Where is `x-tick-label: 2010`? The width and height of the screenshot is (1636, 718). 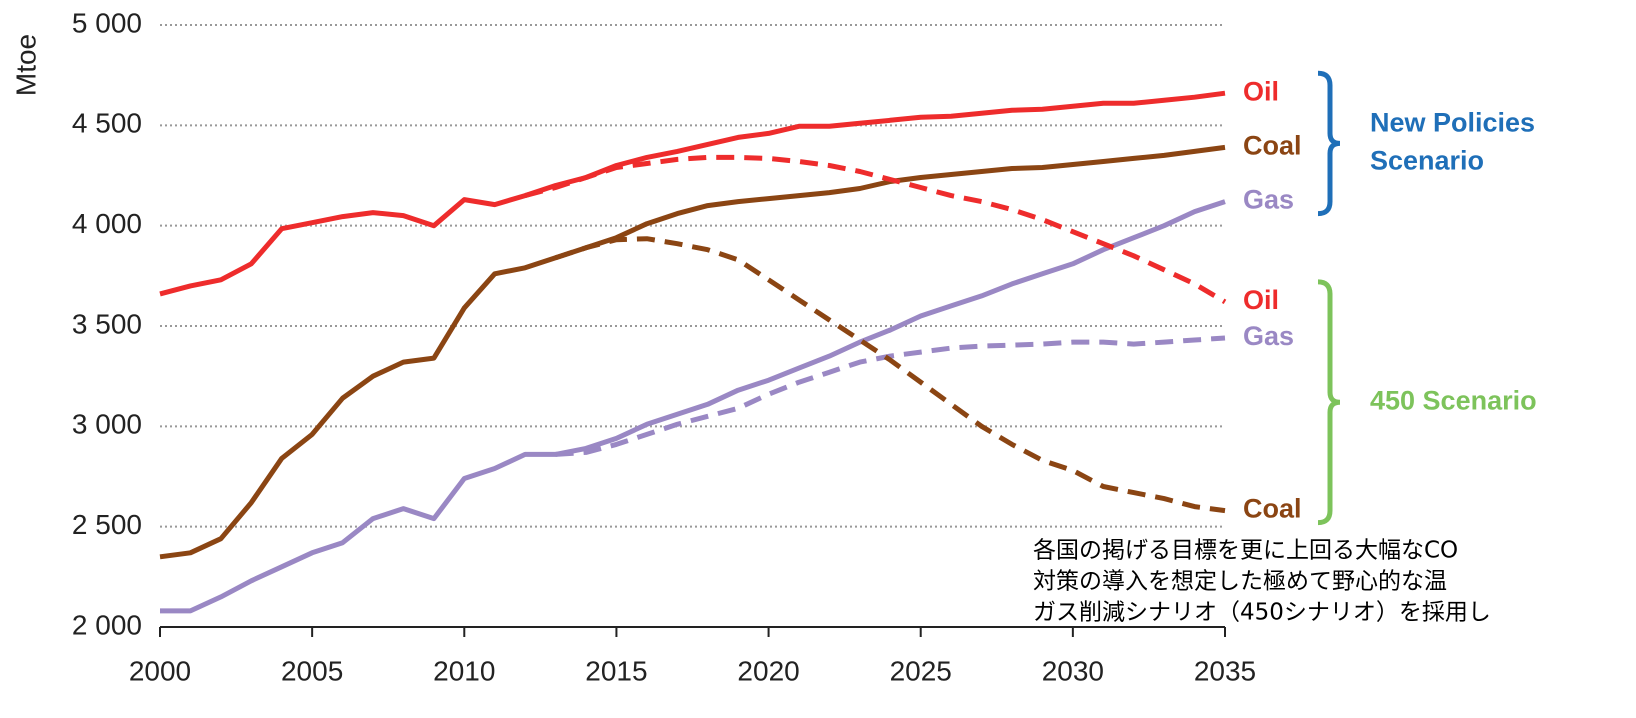
x-tick-label: 2010 is located at coordinates (464, 670).